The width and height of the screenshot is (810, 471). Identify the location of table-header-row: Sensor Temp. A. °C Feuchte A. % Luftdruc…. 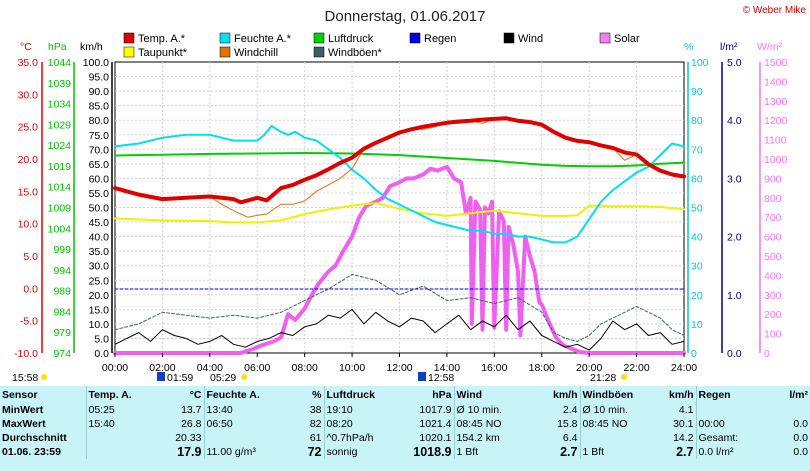
(405, 394).